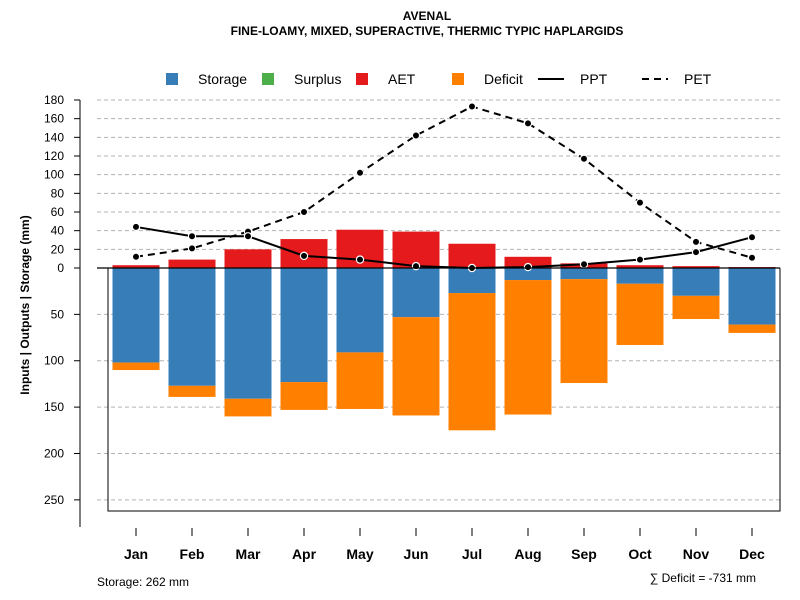 This screenshot has width=800, height=600. What do you see at coordinates (143, 582) in the screenshot?
I see `storage-total: Storage: 262 mm` at bounding box center [143, 582].